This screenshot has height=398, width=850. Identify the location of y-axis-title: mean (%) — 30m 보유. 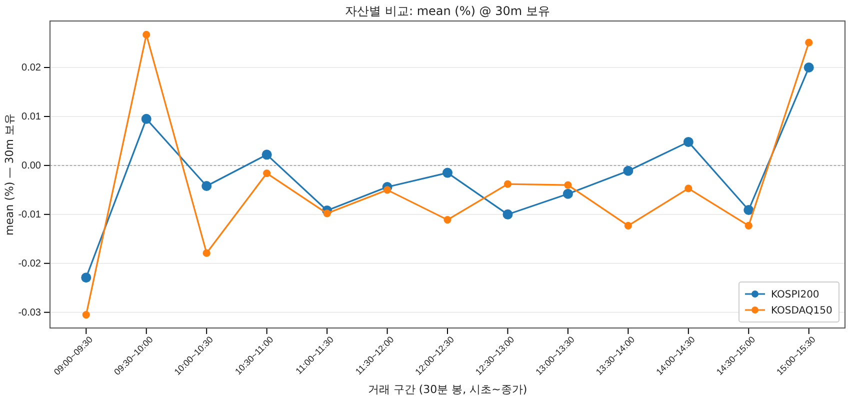
(9, 175).